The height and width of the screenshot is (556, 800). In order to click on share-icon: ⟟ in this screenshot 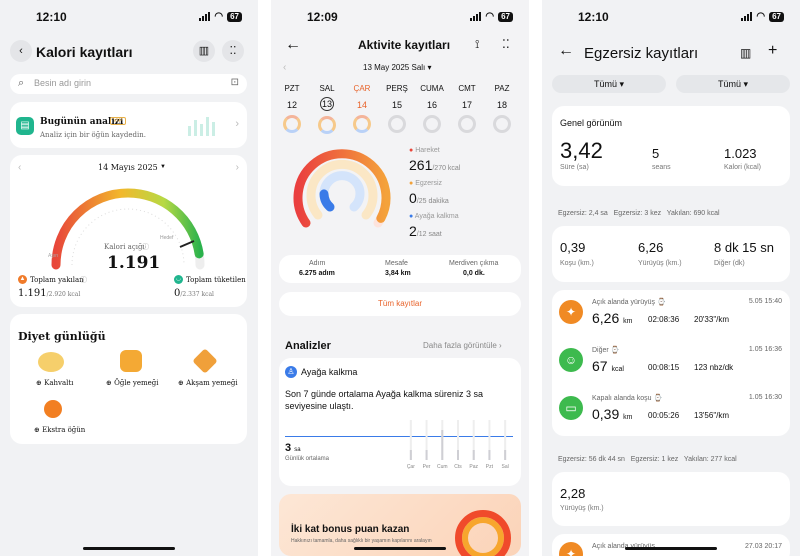, I will do `click(477, 44)`.